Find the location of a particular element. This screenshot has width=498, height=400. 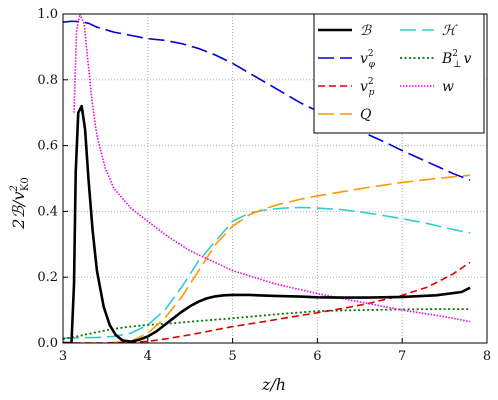

y-axis-label: 2ℬ/v2K0 is located at coordinates (20, 203).